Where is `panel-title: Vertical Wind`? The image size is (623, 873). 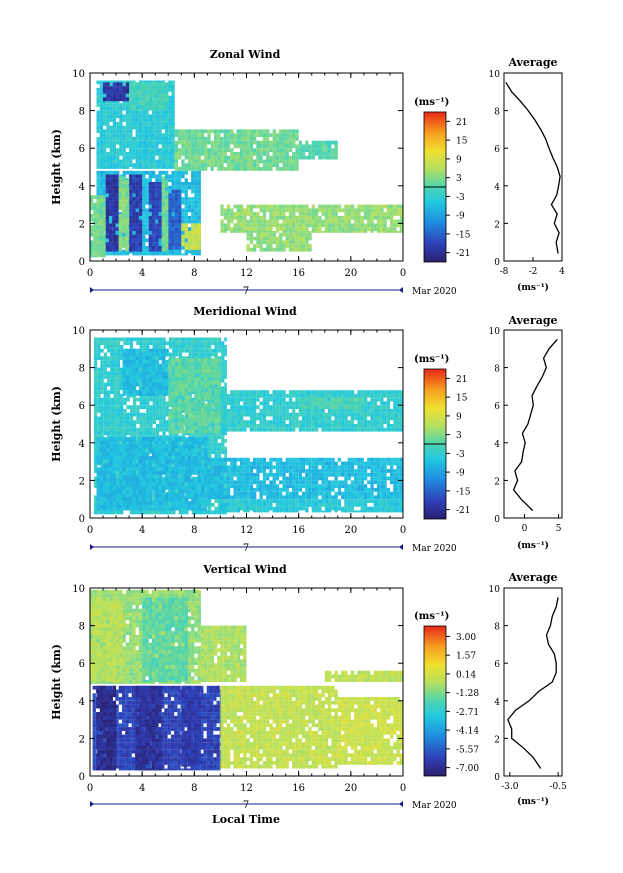 panel-title: Vertical Wind is located at coordinates (244, 569).